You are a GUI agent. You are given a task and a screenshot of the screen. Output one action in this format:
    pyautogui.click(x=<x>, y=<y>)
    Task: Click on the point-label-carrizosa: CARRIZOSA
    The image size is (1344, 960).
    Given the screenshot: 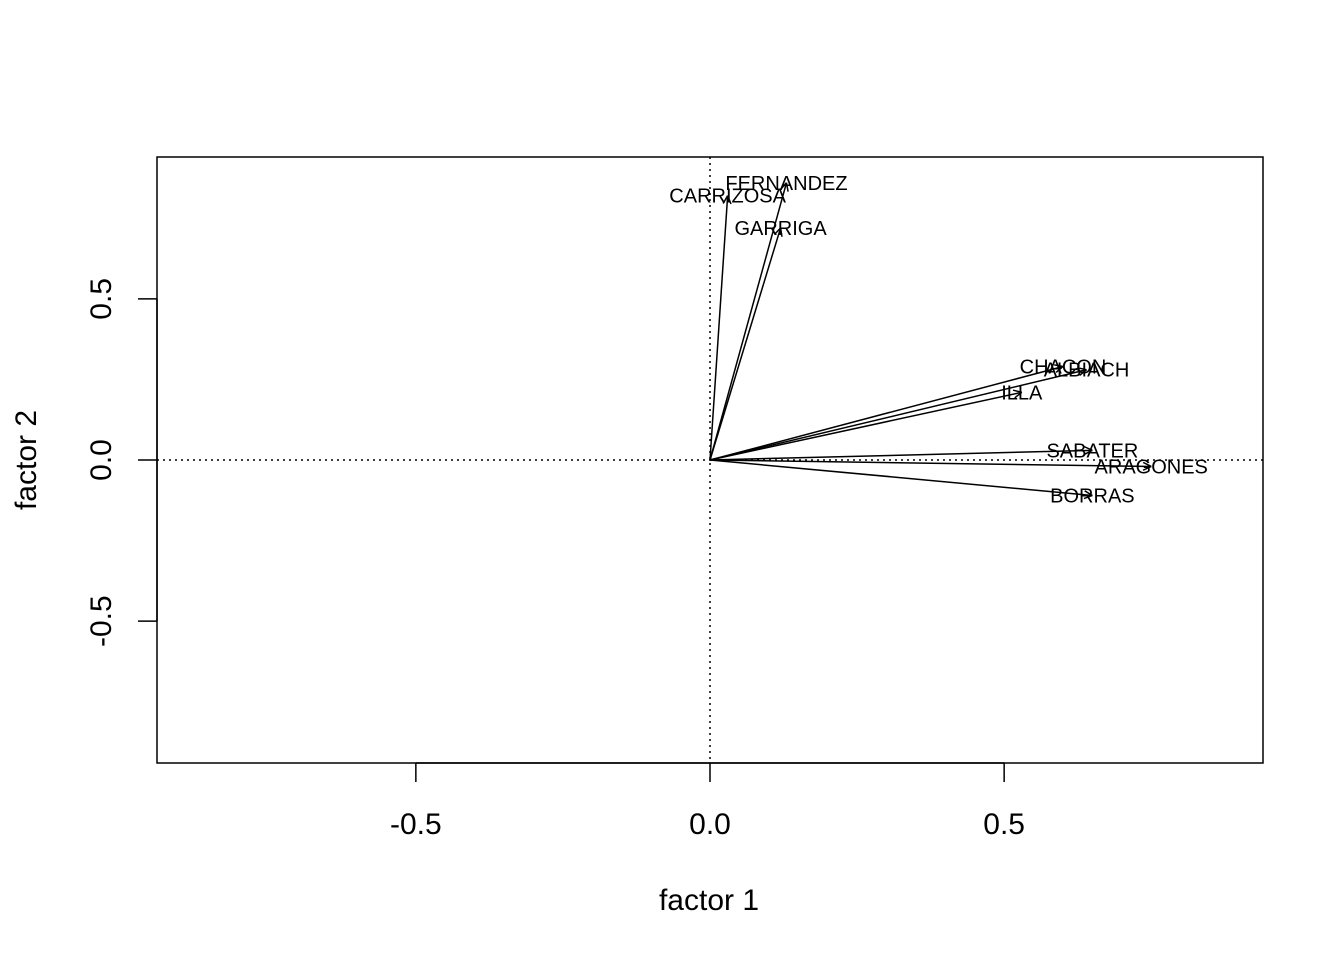 What is the action you would take?
    pyautogui.click(x=727, y=197)
    